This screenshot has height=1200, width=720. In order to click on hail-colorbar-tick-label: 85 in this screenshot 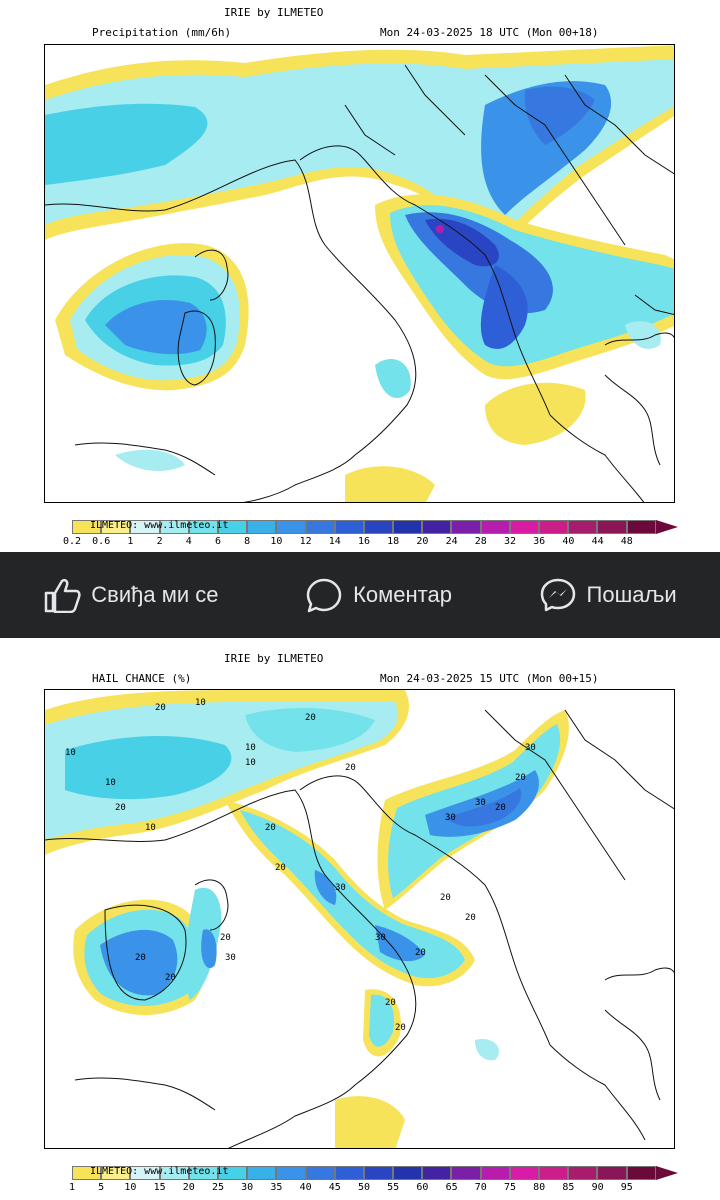, I will do `click(568, 1187)`.